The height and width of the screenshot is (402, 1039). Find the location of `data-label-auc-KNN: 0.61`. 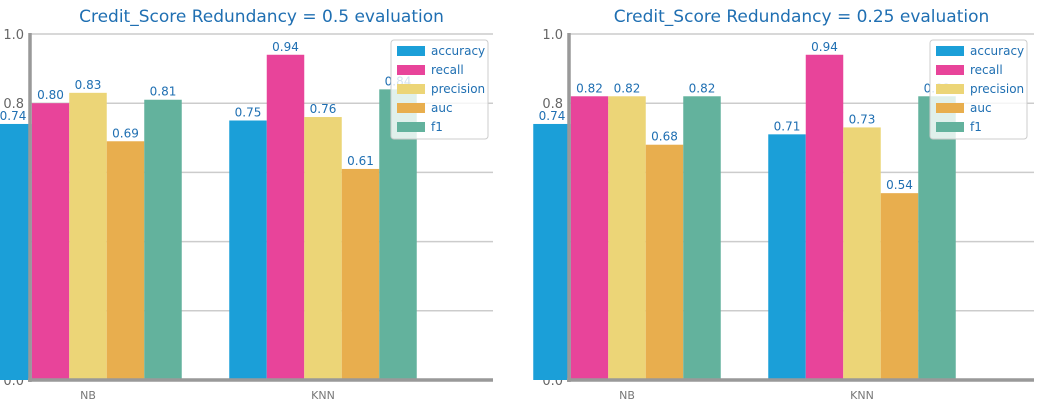

data-label-auc-KNN: 0.61 is located at coordinates (360, 161).